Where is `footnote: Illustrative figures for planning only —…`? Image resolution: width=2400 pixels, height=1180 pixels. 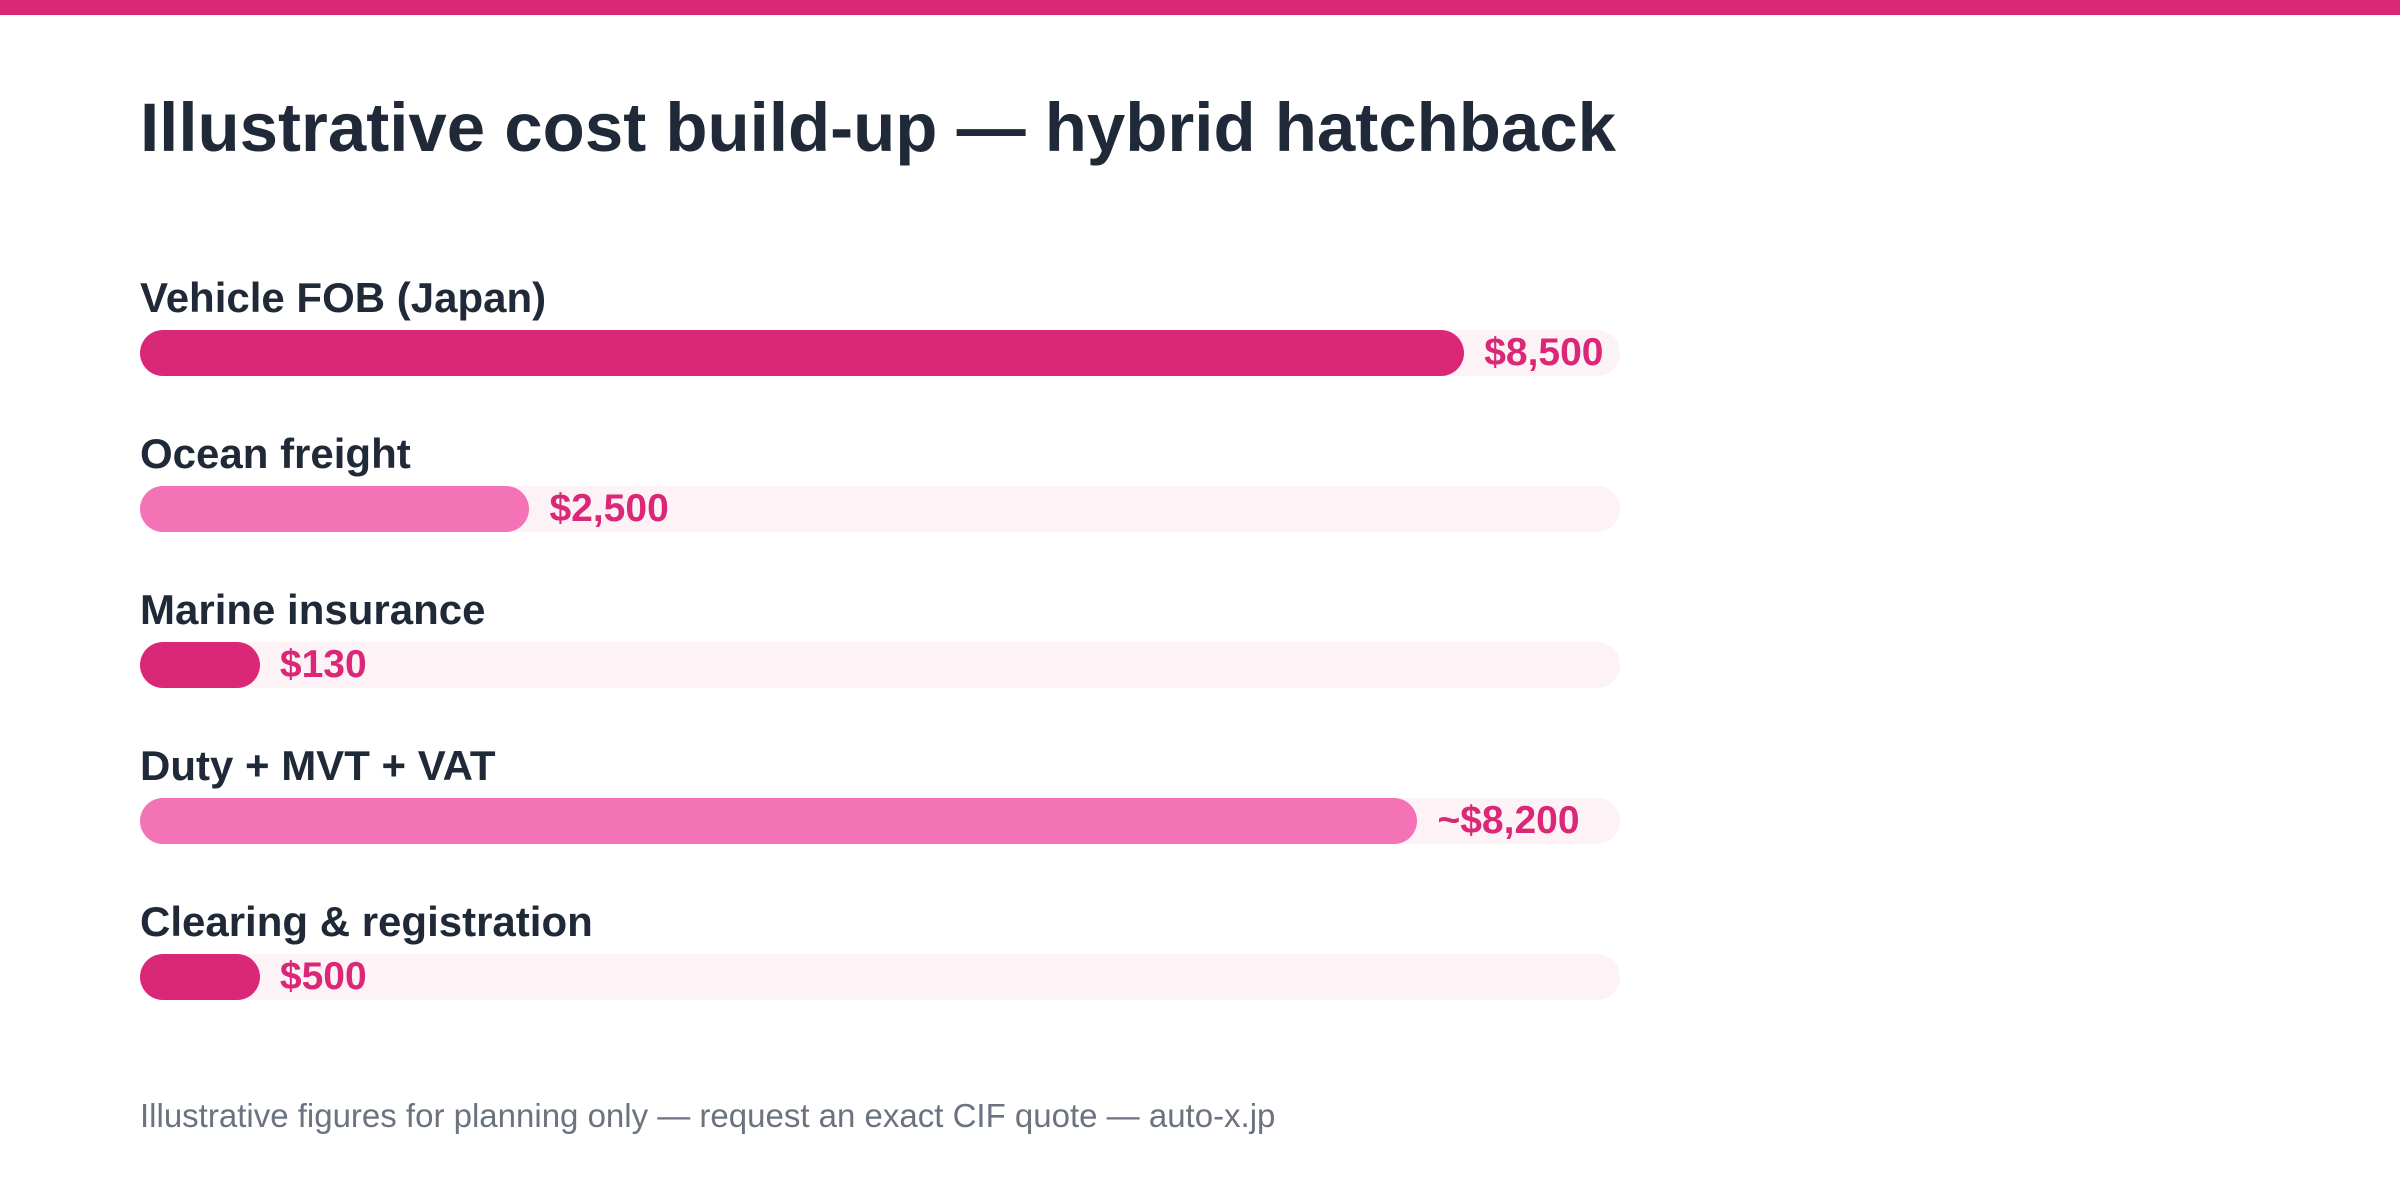
footnote: Illustrative figures for planning only —… is located at coordinates (708, 1115).